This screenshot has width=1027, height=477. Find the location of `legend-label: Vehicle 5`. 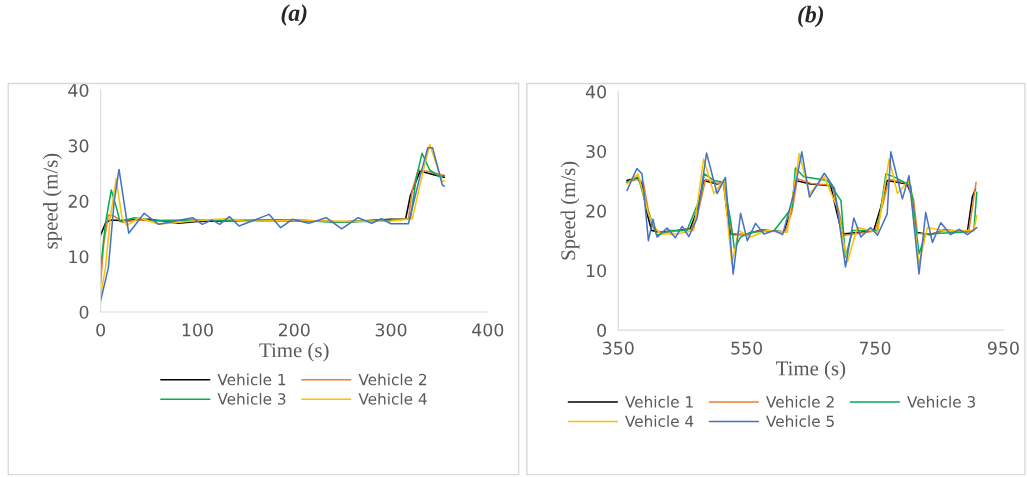

legend-label: Vehicle 5 is located at coordinates (800, 421).